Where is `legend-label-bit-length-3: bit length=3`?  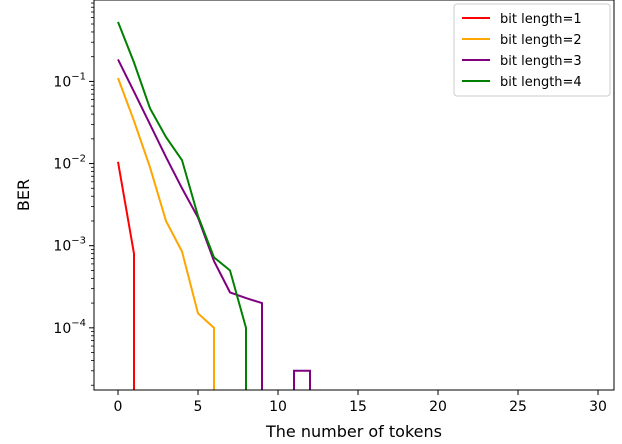
legend-label-bit-length-3: bit length=3 is located at coordinates (541, 61).